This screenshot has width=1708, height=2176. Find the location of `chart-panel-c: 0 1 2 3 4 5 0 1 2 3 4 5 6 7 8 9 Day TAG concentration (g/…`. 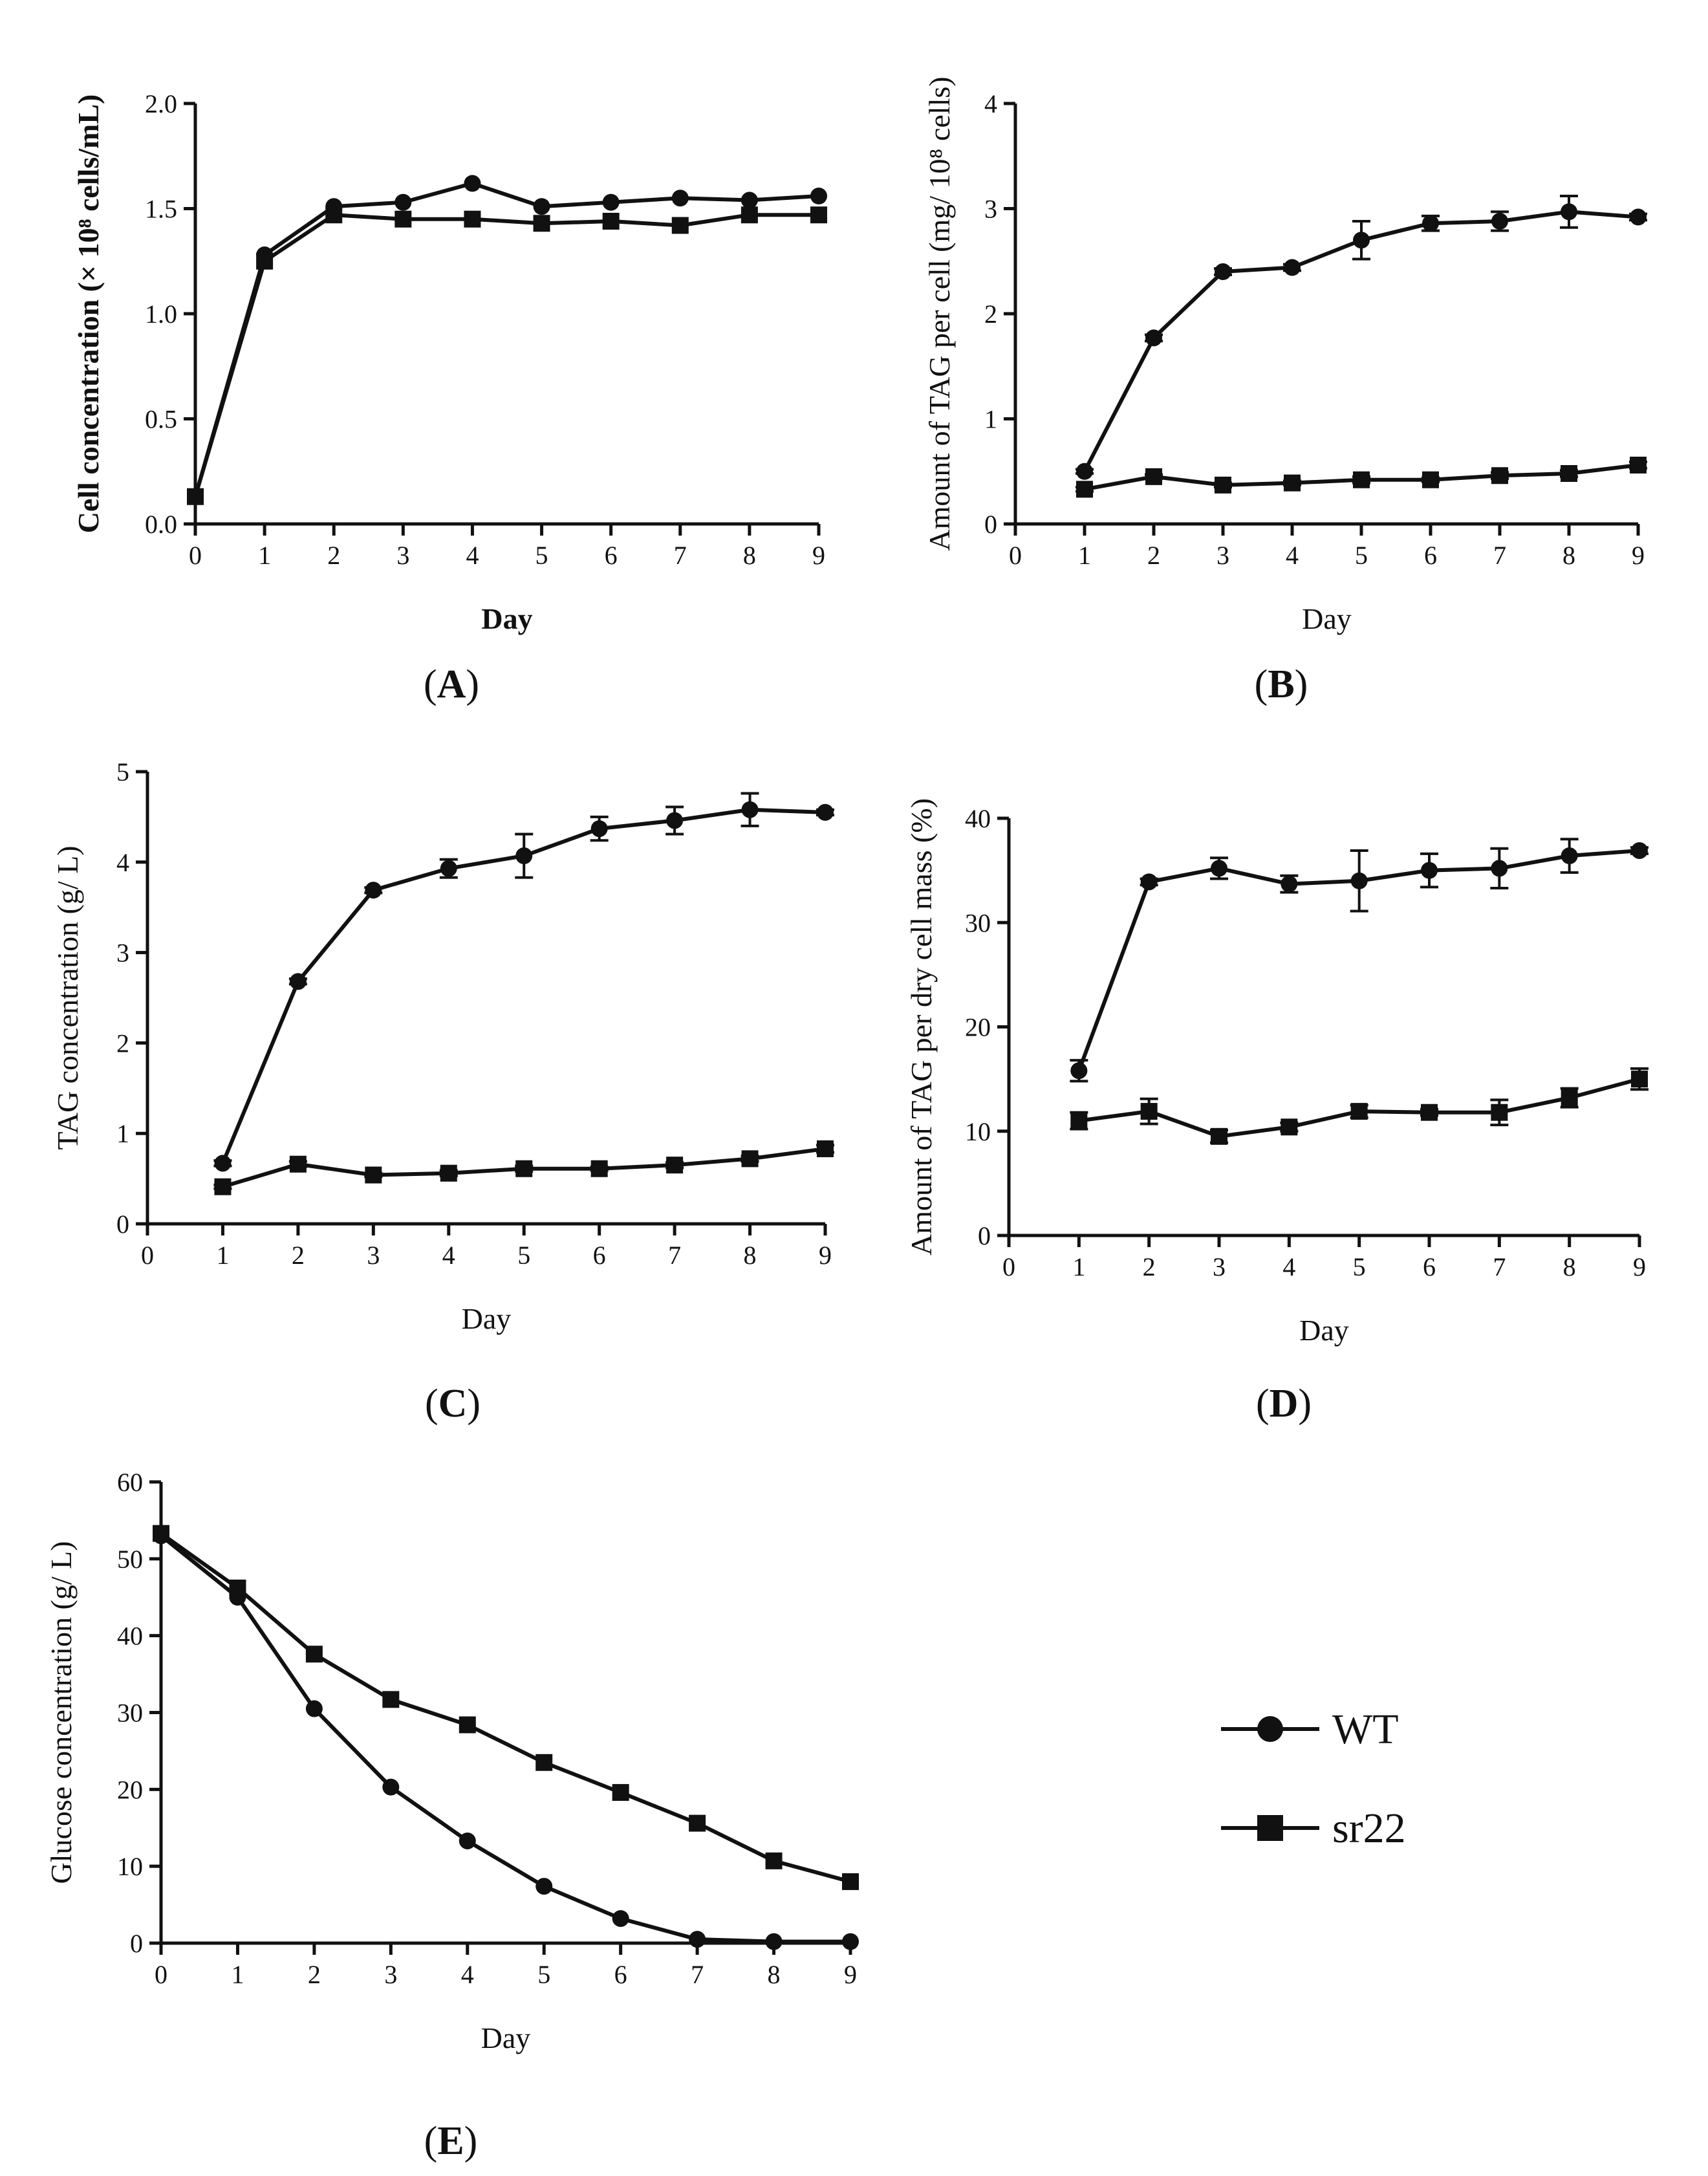

chart-panel-c: 0 1 2 3 4 5 0 1 2 3 4 5 6 7 8 9 Day TAG concentration (g/… is located at coordinates (442, 1091).